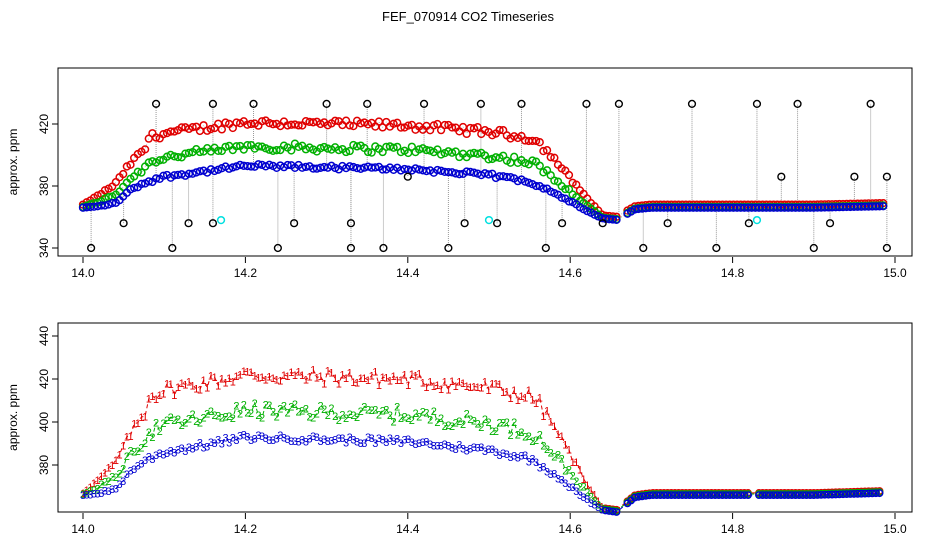  Describe the element at coordinates (13, 162) in the screenshot. I see `y-axis-label: approx. ppm` at that location.